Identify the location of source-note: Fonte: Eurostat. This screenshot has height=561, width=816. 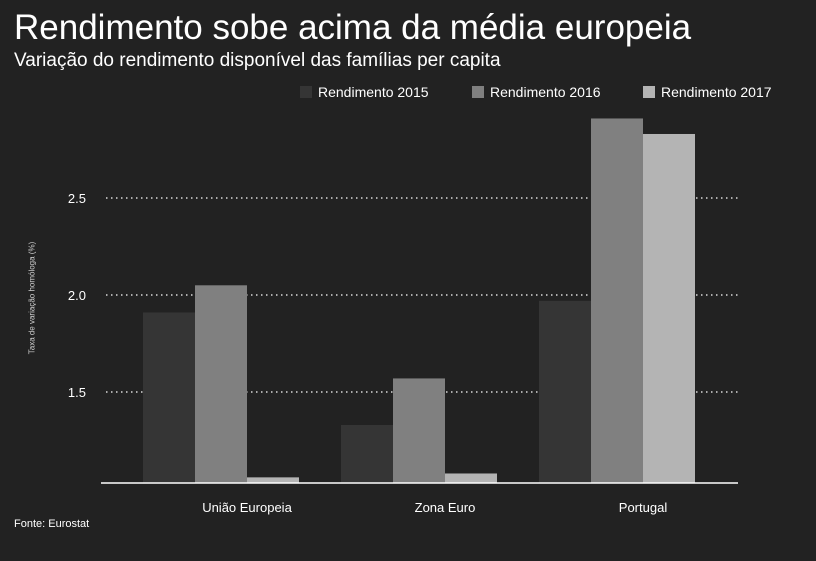
(52, 524).